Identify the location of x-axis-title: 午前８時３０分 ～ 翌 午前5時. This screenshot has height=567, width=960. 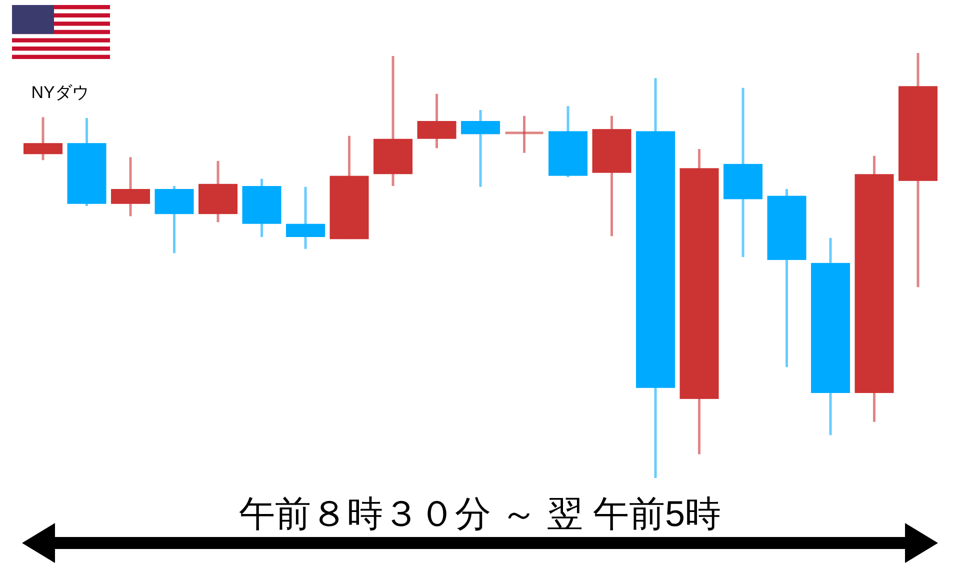
(480, 513).